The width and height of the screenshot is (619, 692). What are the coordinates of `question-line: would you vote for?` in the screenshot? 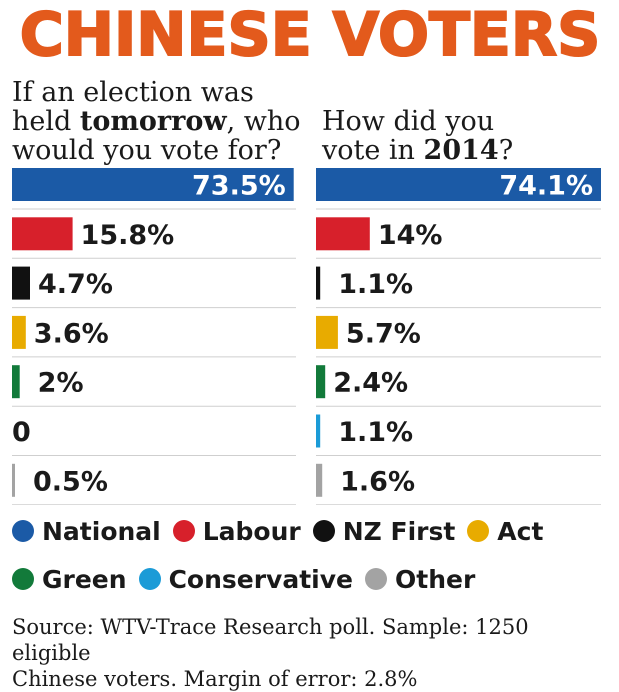 It's located at (147, 150).